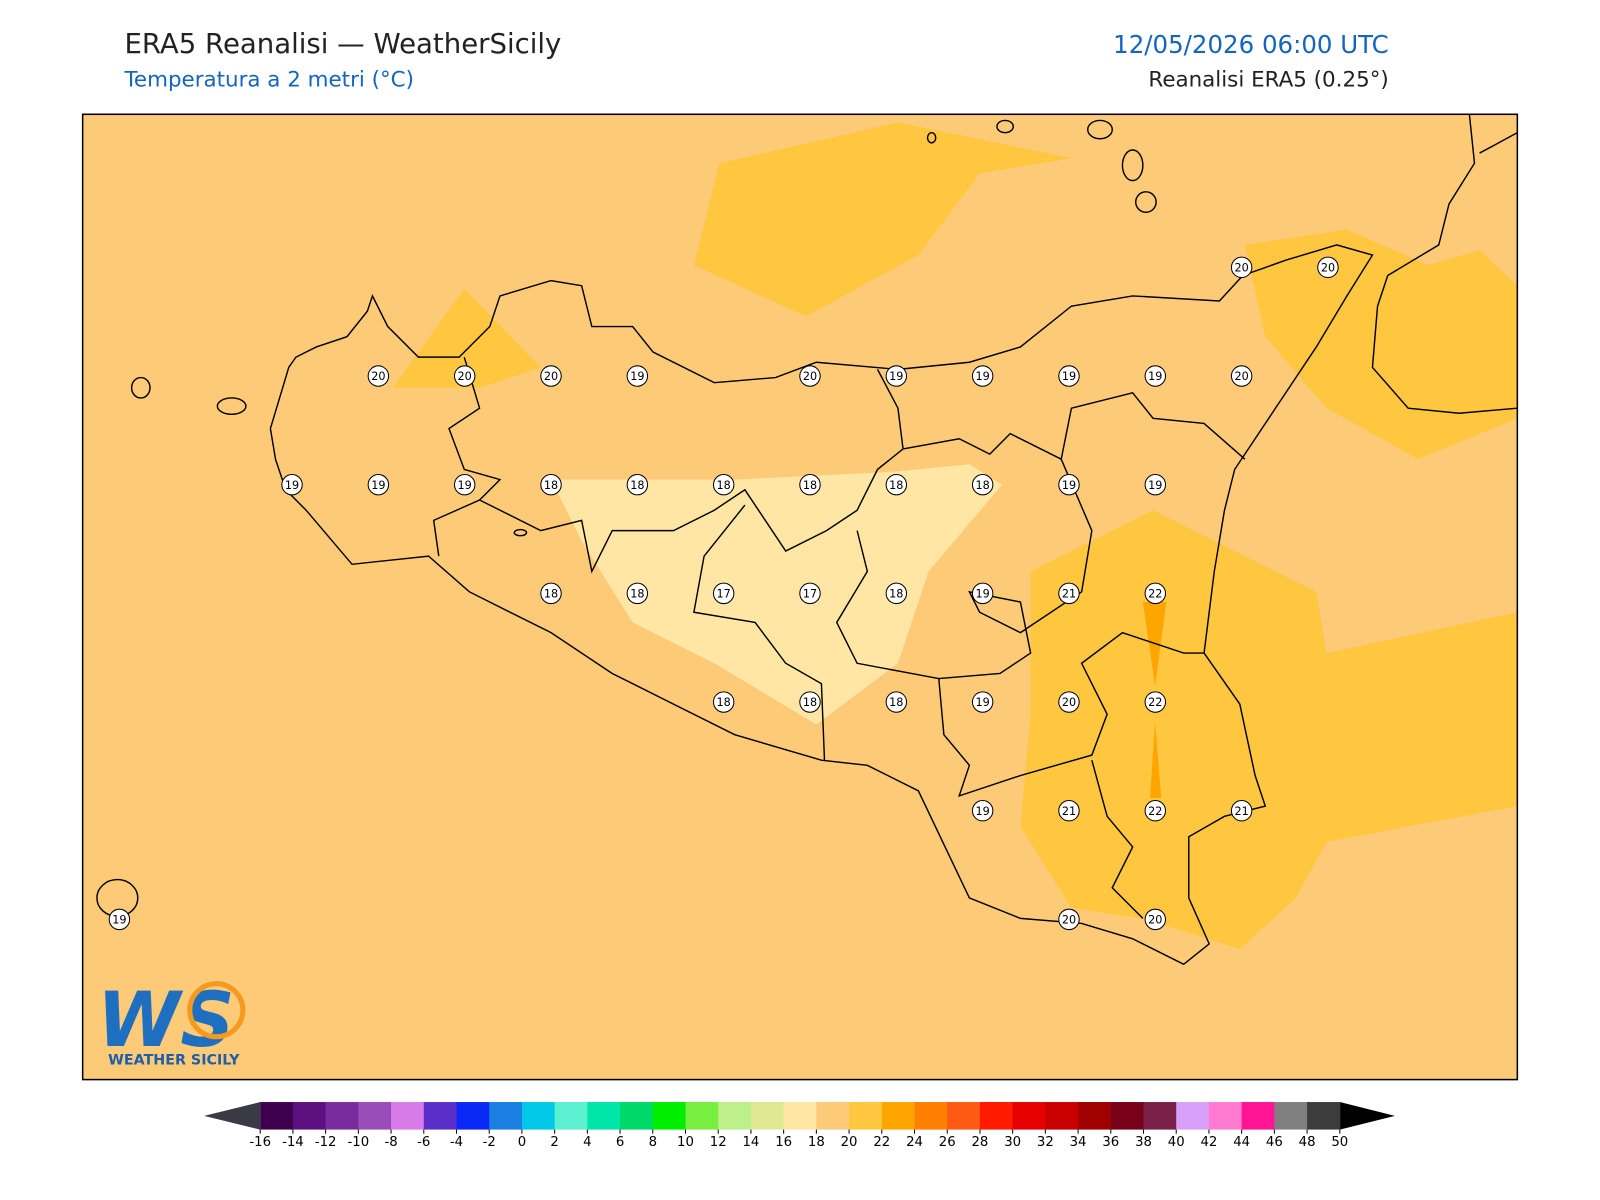 The image size is (1600, 1200). I want to click on colorbar-tick-label: -16, so click(260, 1142).